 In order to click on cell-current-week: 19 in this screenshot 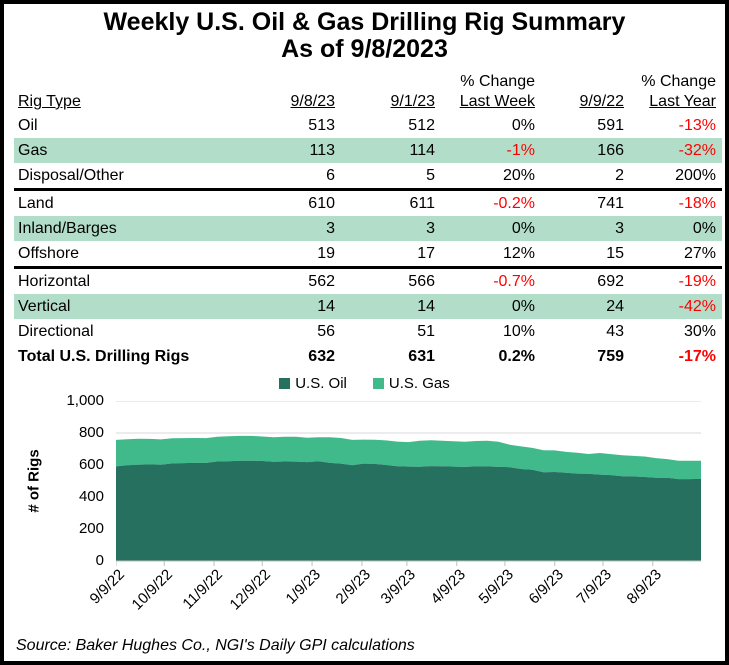, I will do `click(326, 253)`.